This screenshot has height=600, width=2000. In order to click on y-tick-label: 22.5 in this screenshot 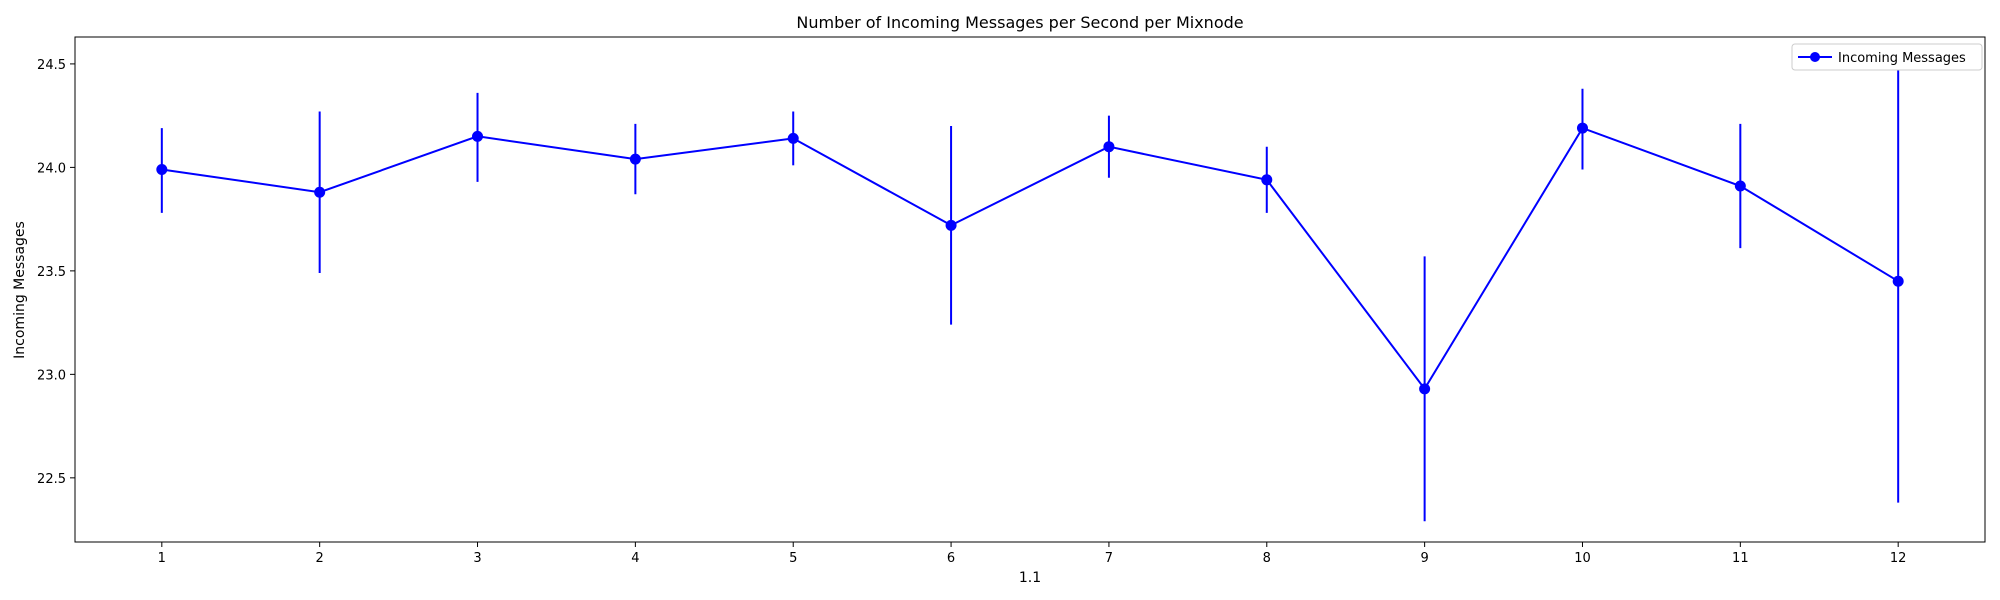, I will do `click(51, 479)`.